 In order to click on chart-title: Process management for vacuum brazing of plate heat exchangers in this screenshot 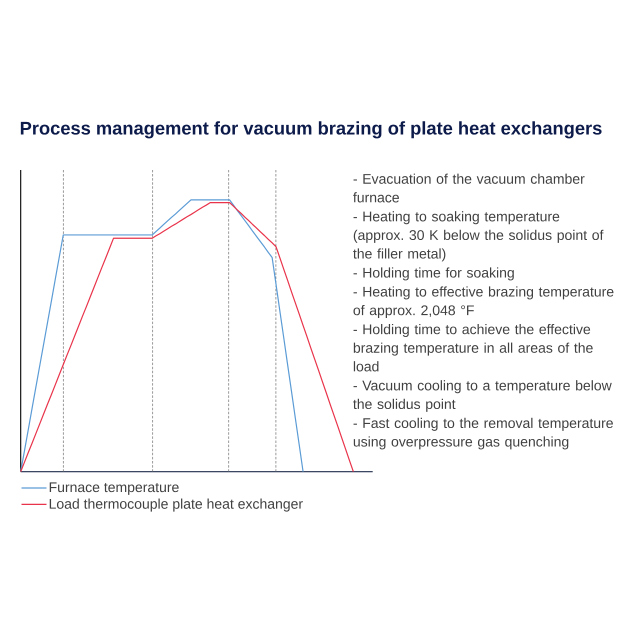, I will do `click(311, 129)`.